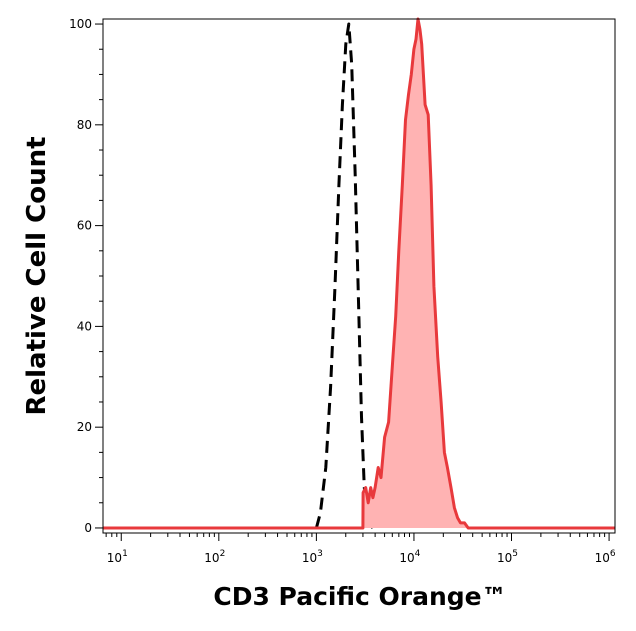 Image resolution: width=636 pixels, height=631 pixels. I want to click on y-tick-label: 20, so click(84, 427).